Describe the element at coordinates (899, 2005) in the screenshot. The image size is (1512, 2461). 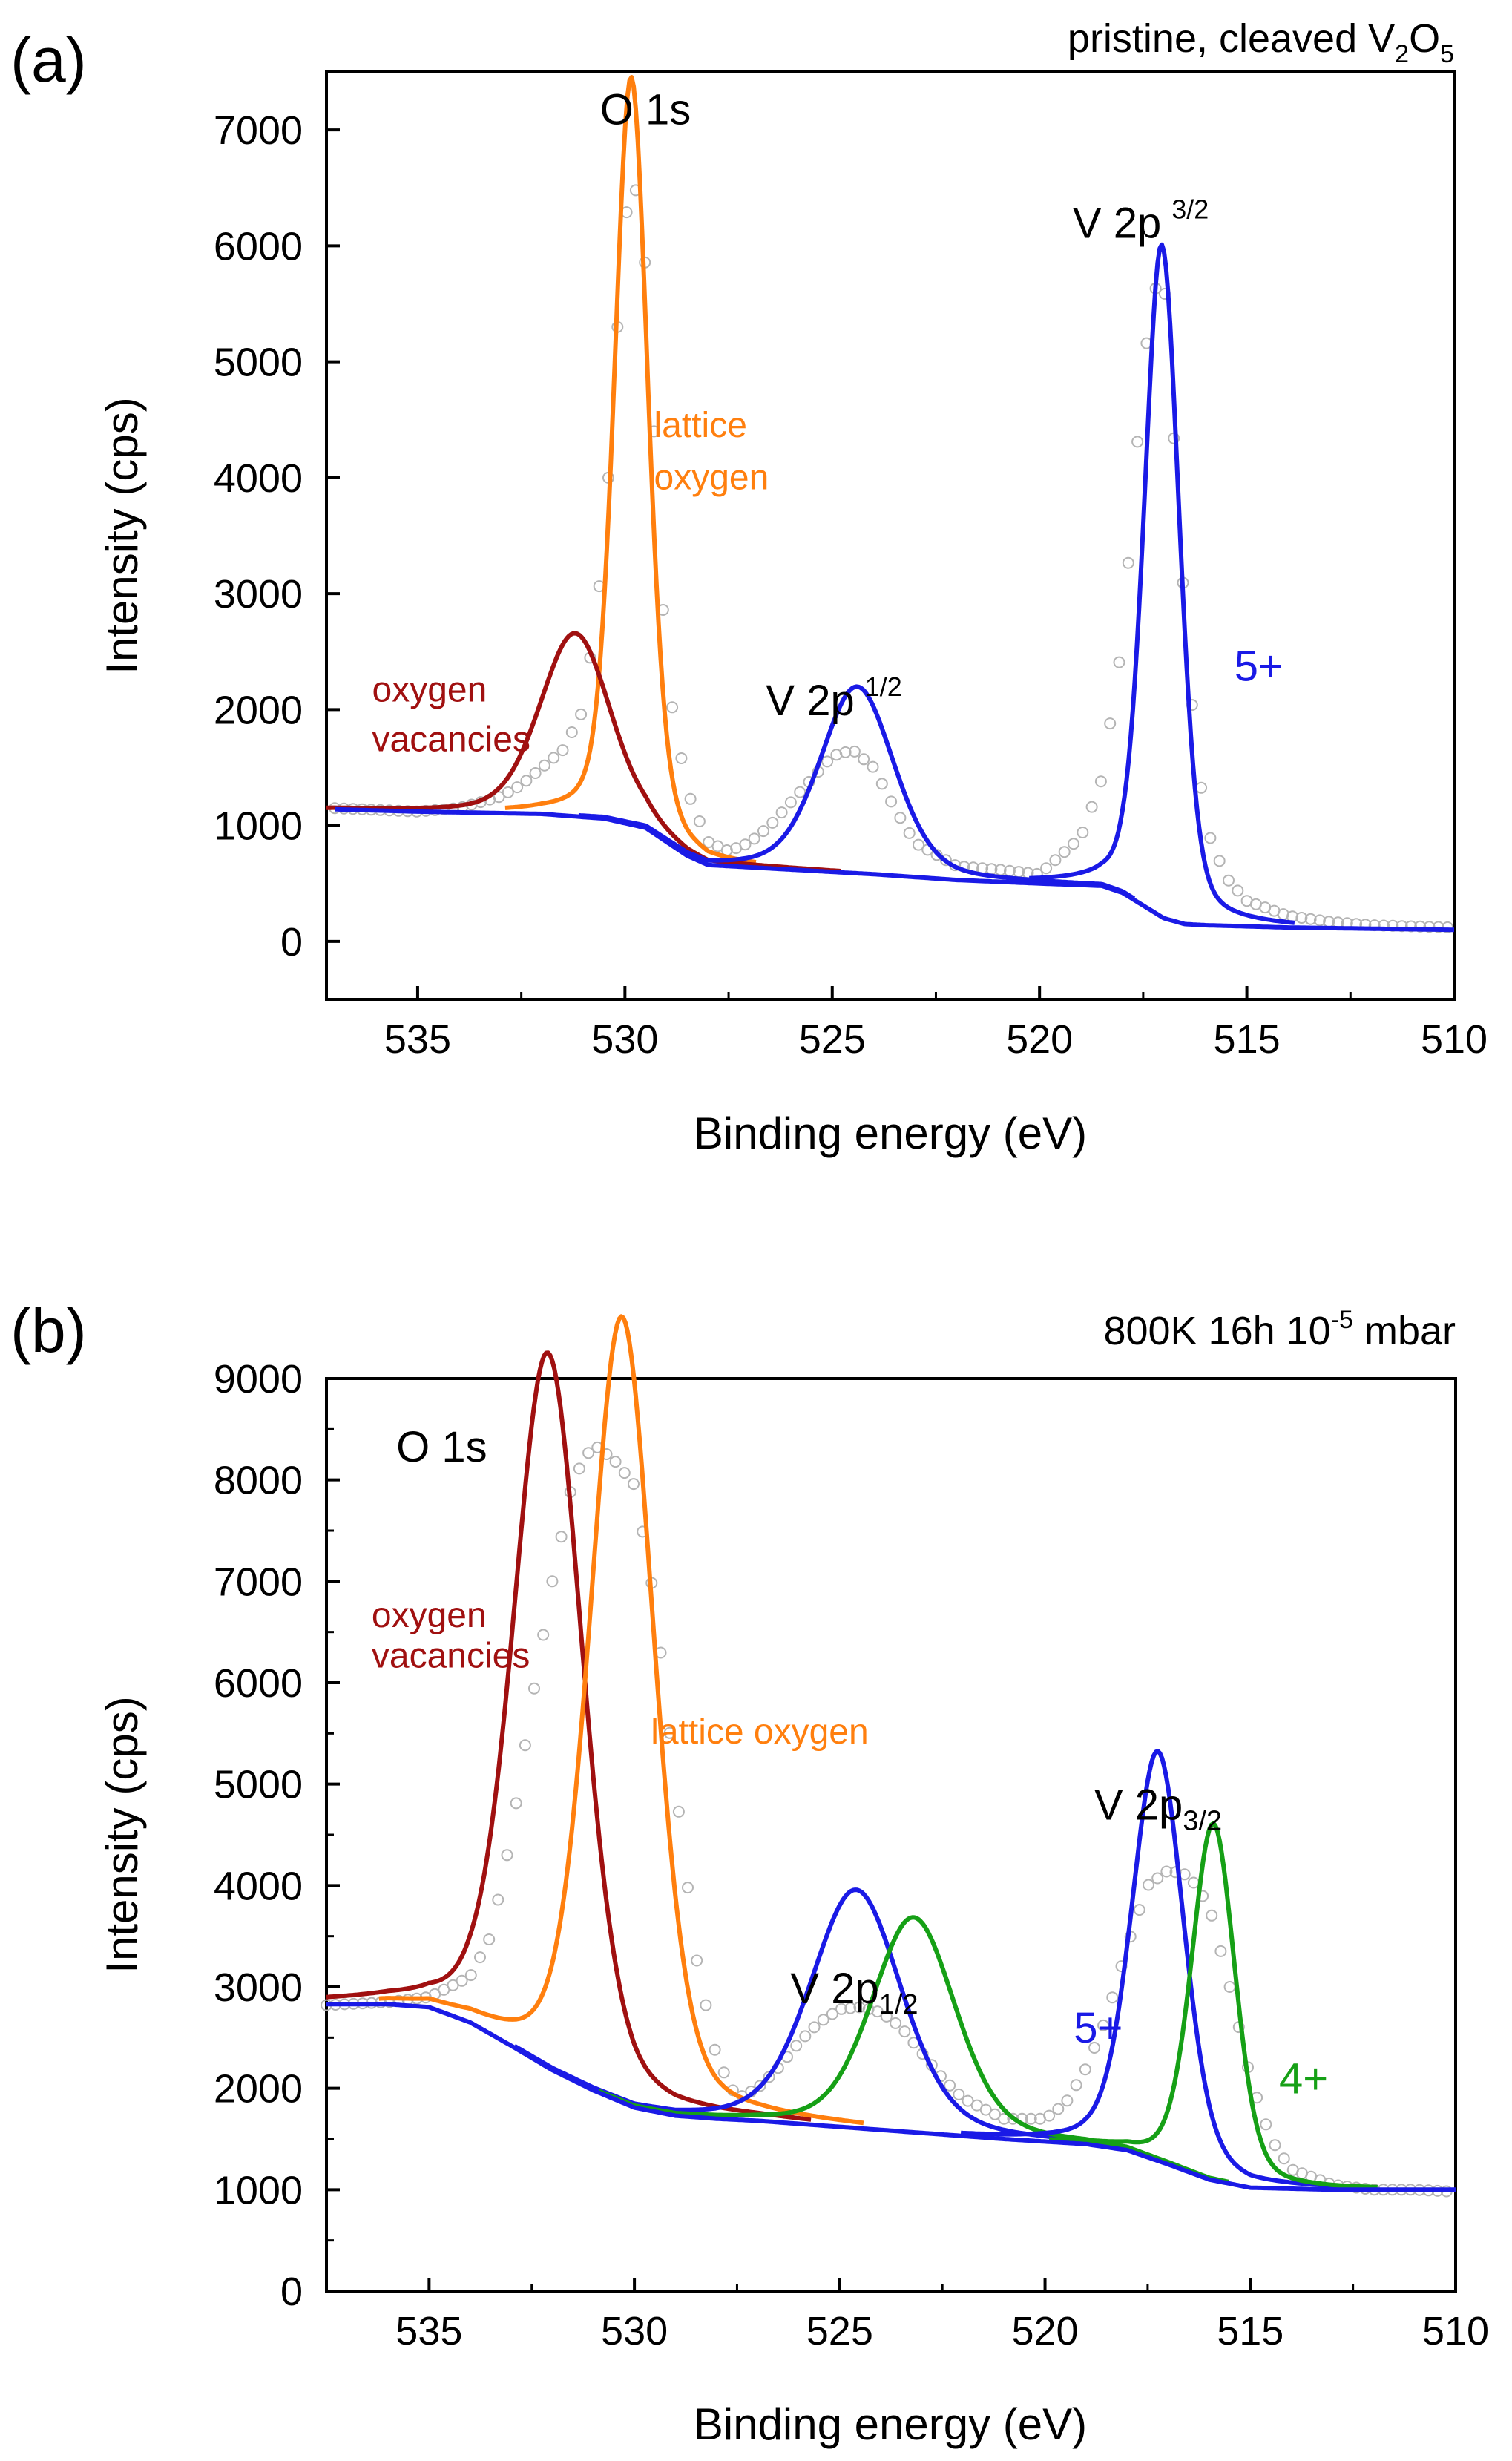
I see `b-annotation-sub: 1/2` at that location.